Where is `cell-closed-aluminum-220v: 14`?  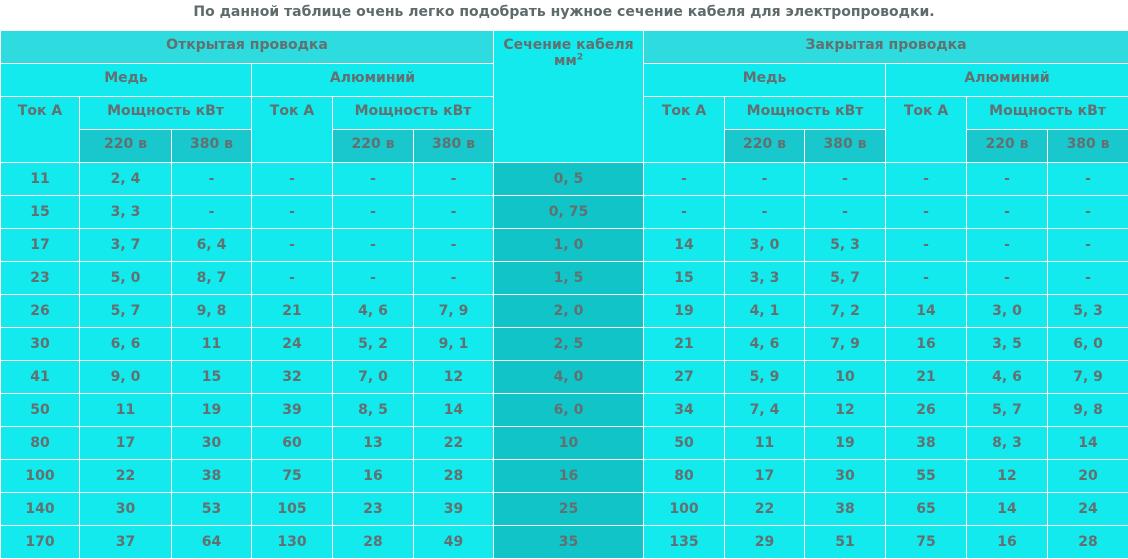
cell-closed-aluminum-220v: 14 is located at coordinates (1007, 509).